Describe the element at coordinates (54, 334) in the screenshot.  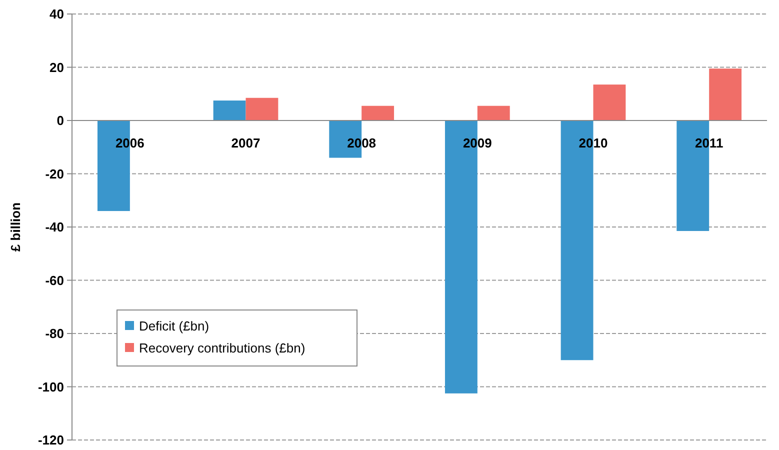
I see `y-tick-label: -80` at that location.